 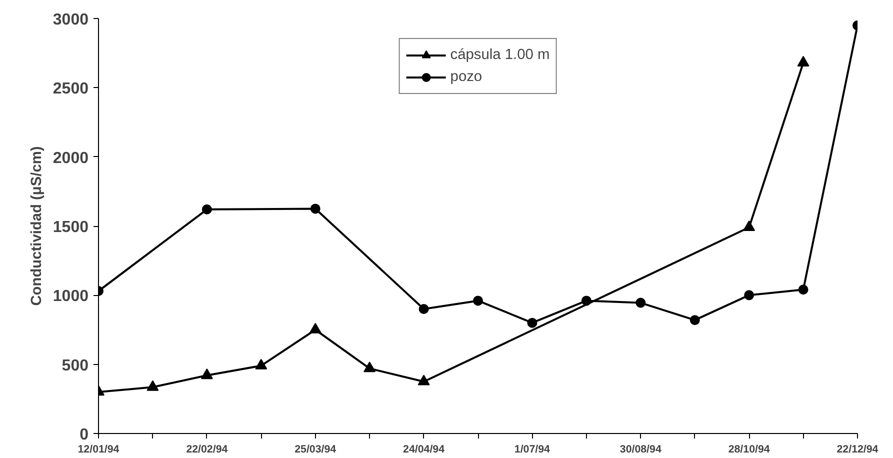 What do you see at coordinates (500, 55) in the screenshot?
I see `legend-label: cápsula 1.00 m` at bounding box center [500, 55].